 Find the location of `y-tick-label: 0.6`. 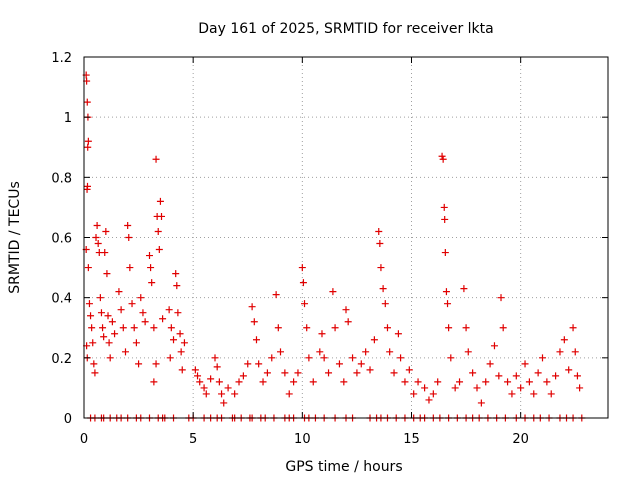

y-tick-label: 0.6 is located at coordinates (61, 239).